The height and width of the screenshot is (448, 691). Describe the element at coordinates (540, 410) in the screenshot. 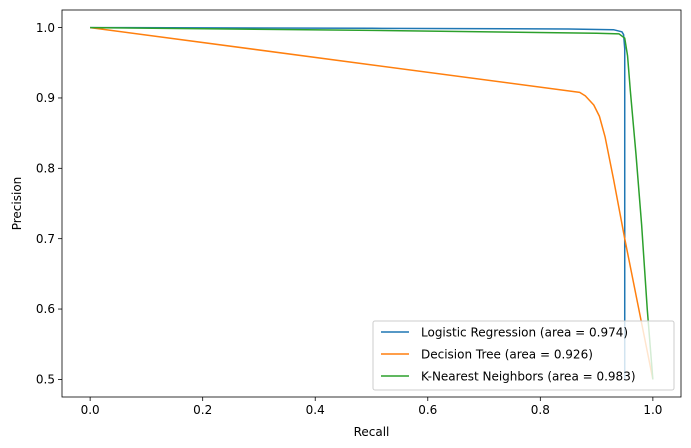

I see `x-tick-label: 0.8` at that location.